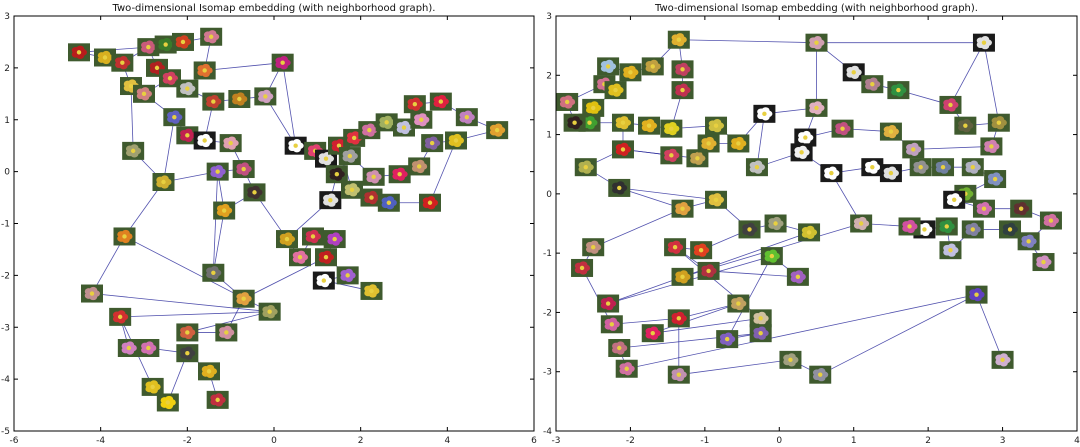  What do you see at coordinates (5, 432) in the screenshot?
I see `y-tick-label: -5` at bounding box center [5, 432].